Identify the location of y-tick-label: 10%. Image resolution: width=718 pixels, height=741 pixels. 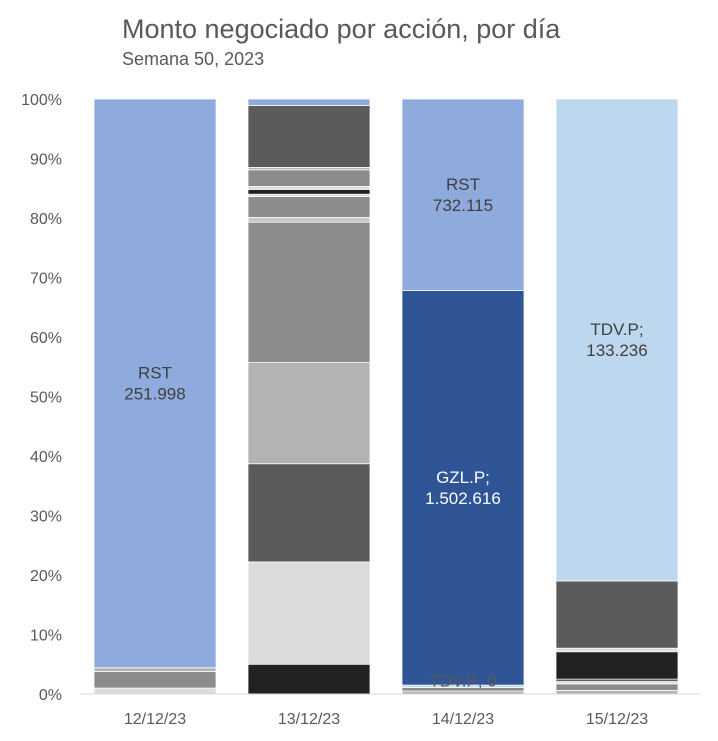
(46, 636).